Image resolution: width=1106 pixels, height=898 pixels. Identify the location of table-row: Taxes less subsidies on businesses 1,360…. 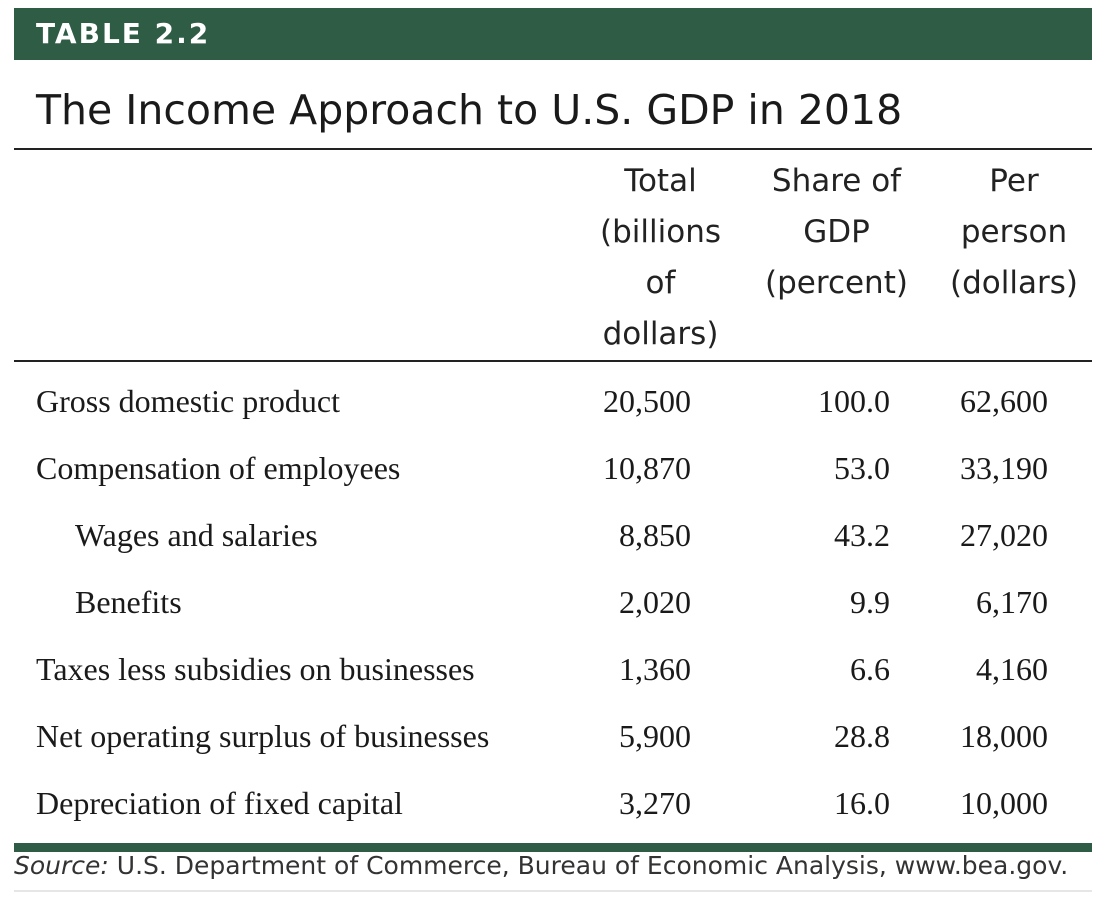
(553, 669).